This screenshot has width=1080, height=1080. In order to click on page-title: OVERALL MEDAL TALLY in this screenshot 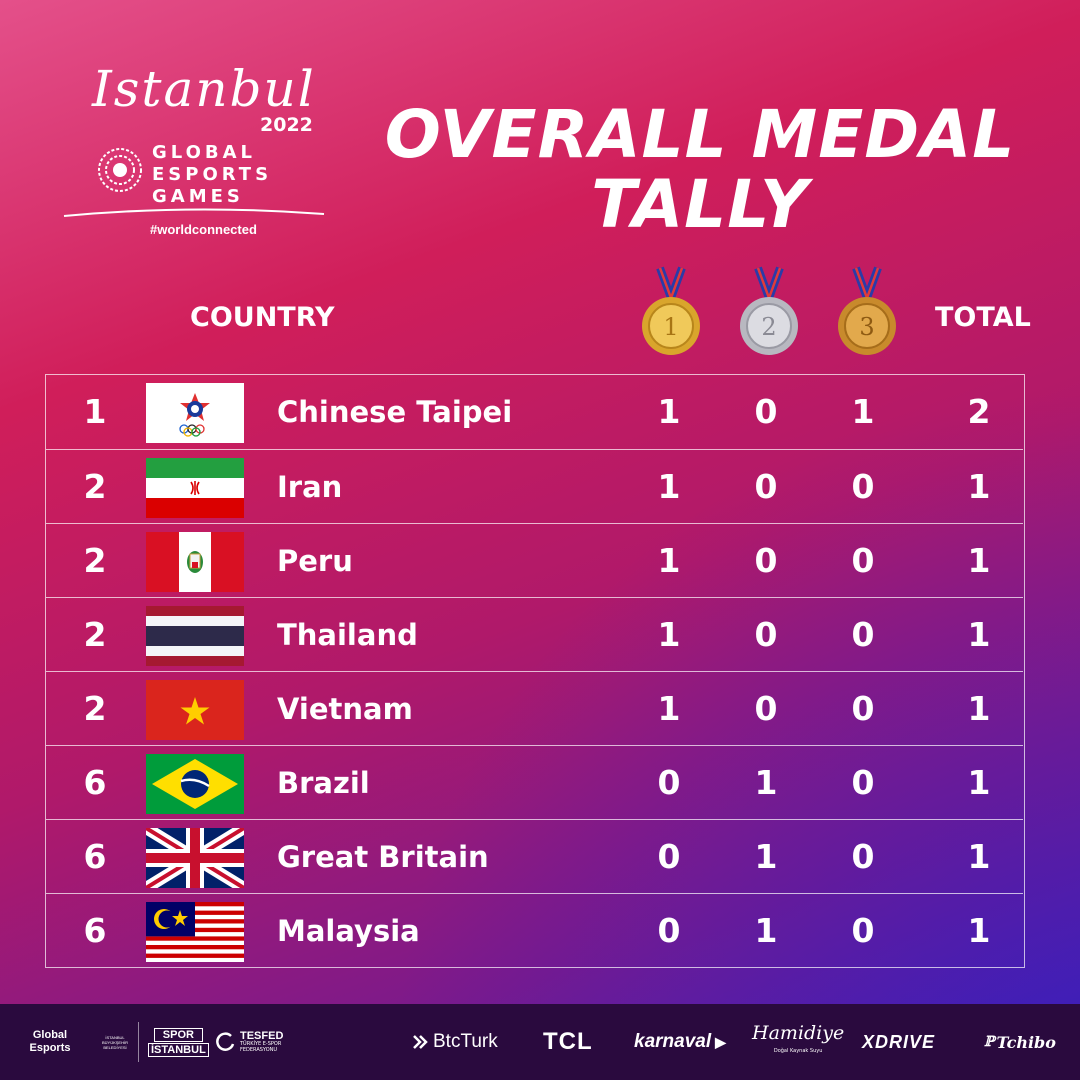, I will do `click(700, 170)`.